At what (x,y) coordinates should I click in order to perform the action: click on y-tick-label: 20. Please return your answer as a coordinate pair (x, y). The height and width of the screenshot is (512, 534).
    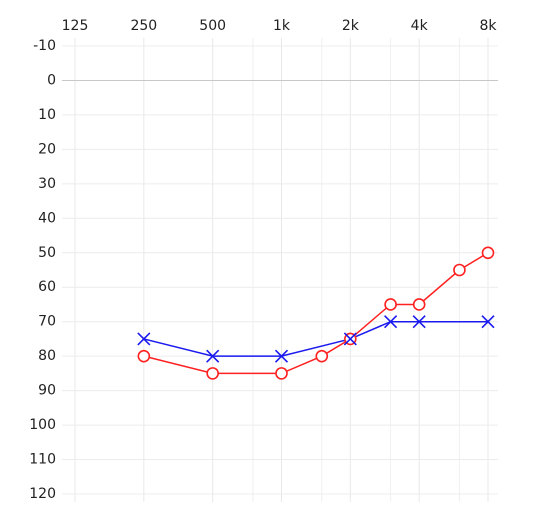
    Looking at the image, I should click on (47, 149).